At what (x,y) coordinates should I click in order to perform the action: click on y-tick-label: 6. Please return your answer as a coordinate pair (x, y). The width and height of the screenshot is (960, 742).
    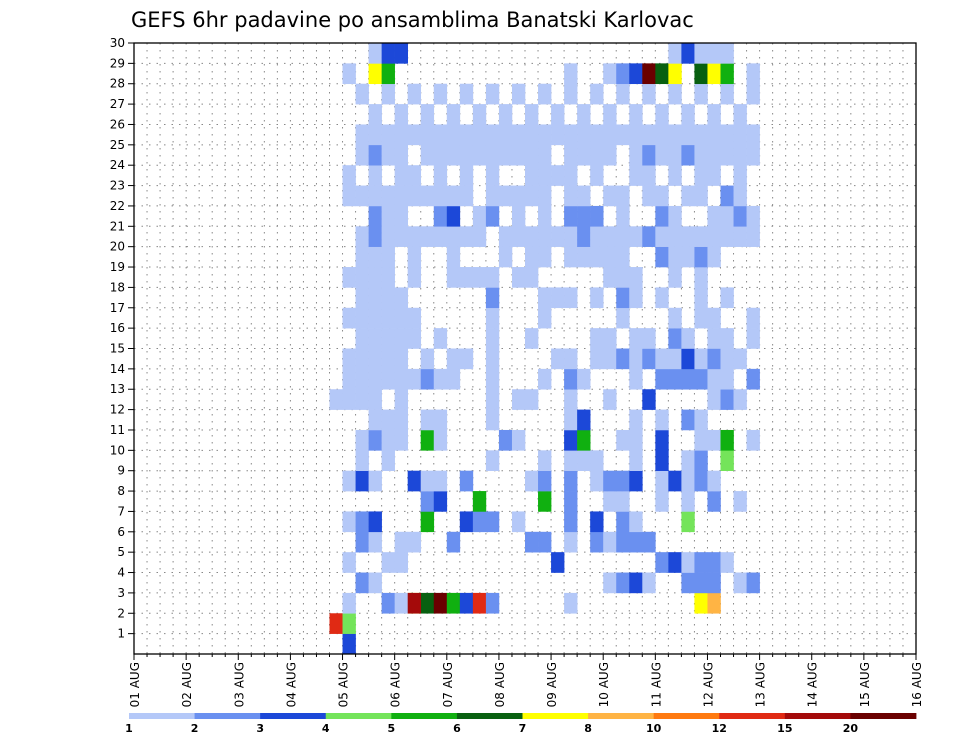
    Looking at the image, I should click on (121, 532).